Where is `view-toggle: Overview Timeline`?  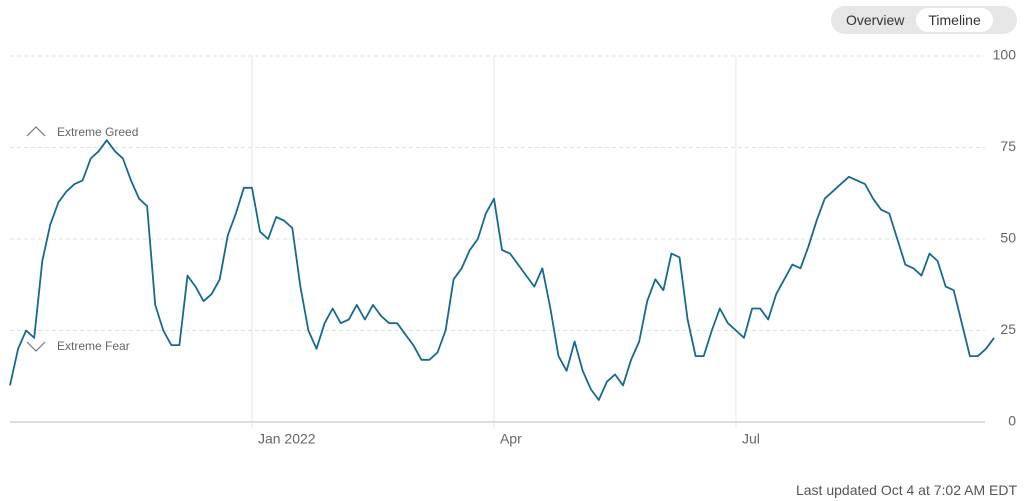 view-toggle: Overview Timeline is located at coordinates (924, 20).